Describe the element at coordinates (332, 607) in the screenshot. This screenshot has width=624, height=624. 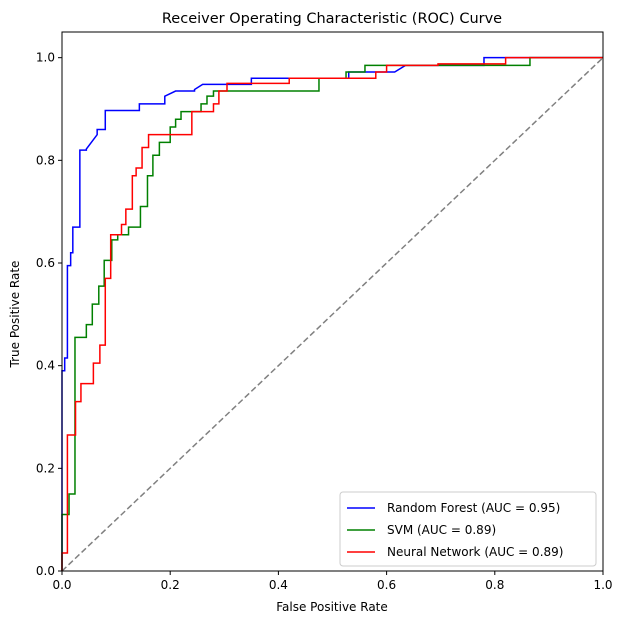
I see `x-axis-label: False Positive Rate` at that location.